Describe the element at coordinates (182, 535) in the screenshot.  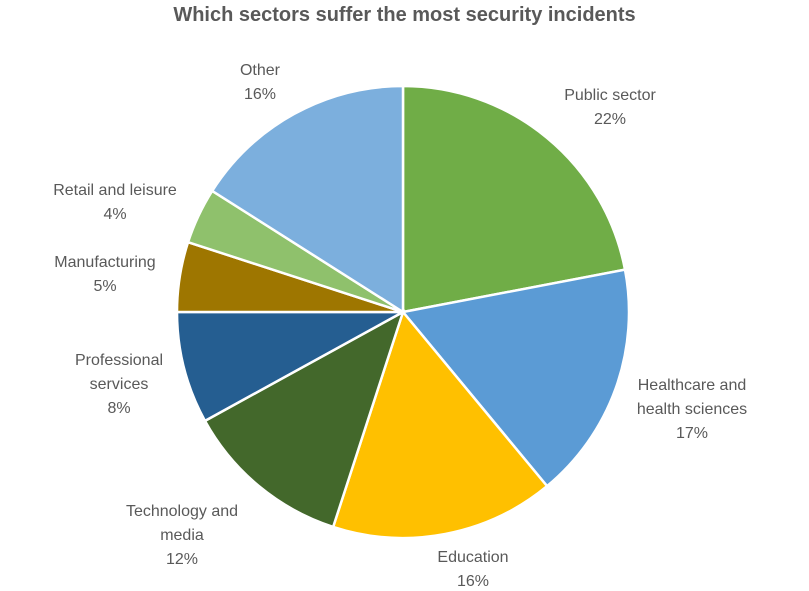
I see `slice-label-technology-and-media: Technology and media 12%` at that location.